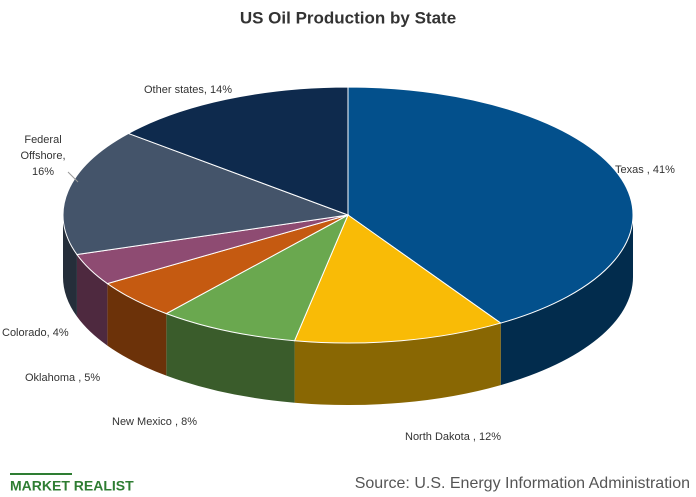 This screenshot has height=497, width=696. Describe the element at coordinates (188, 90) in the screenshot. I see `data-label: Other states, 14%` at that location.